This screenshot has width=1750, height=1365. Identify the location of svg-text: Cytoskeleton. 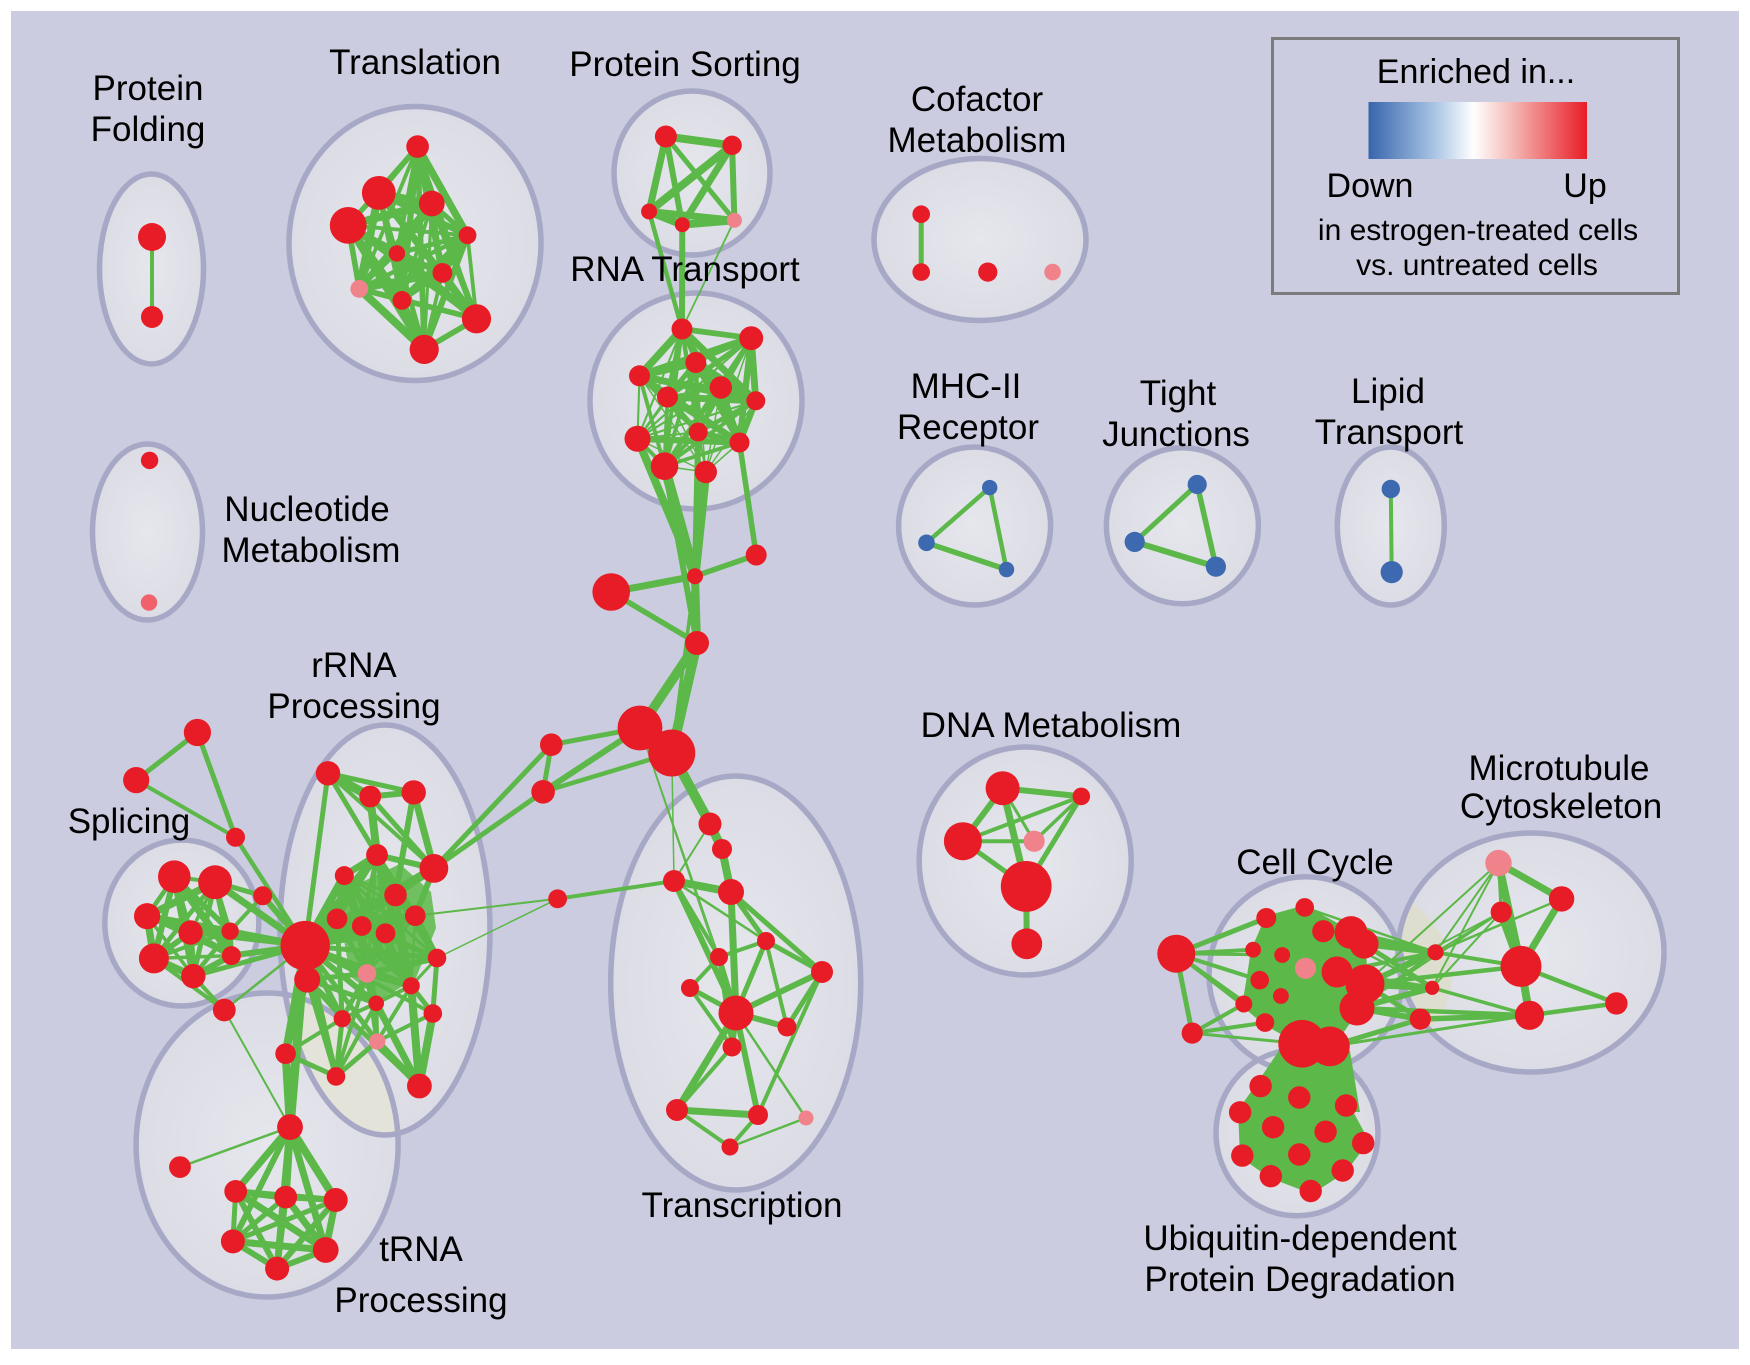
(1561, 806).